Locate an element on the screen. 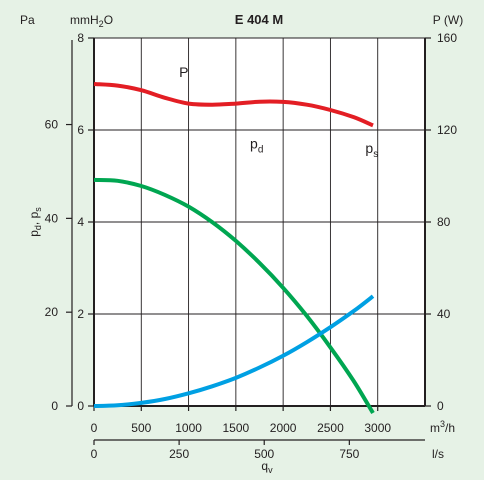  series-label-2: pd is located at coordinates (256, 145).